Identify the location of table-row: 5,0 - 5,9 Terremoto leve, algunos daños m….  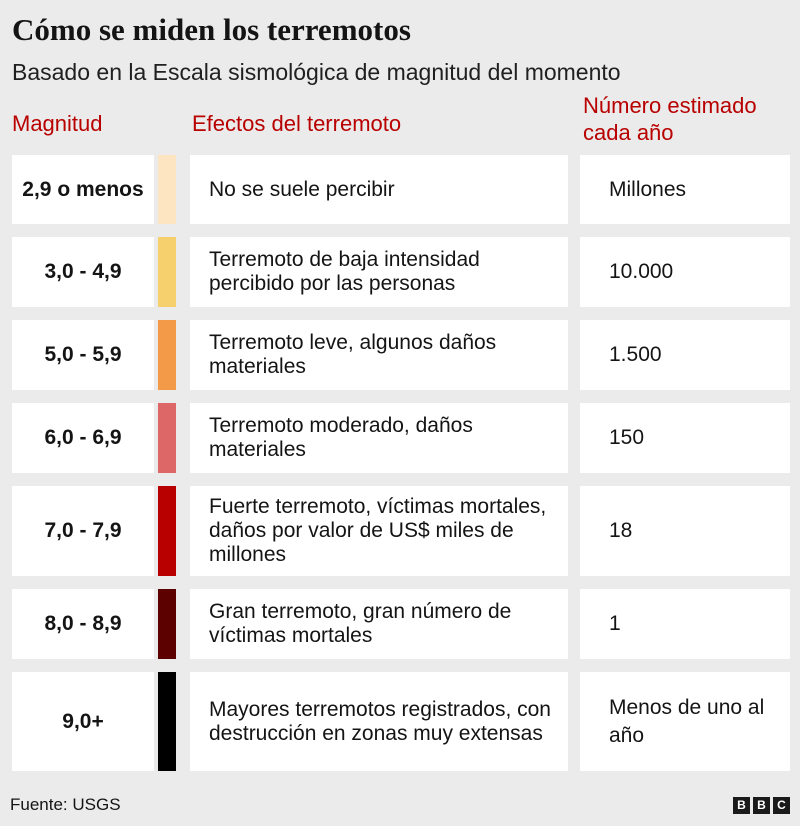
(400, 355).